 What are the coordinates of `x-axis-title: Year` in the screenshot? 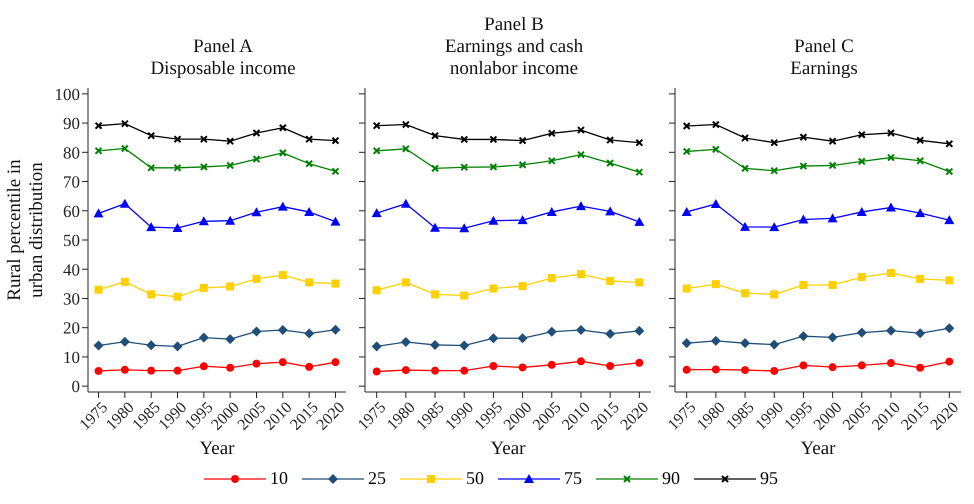 It's located at (817, 449).